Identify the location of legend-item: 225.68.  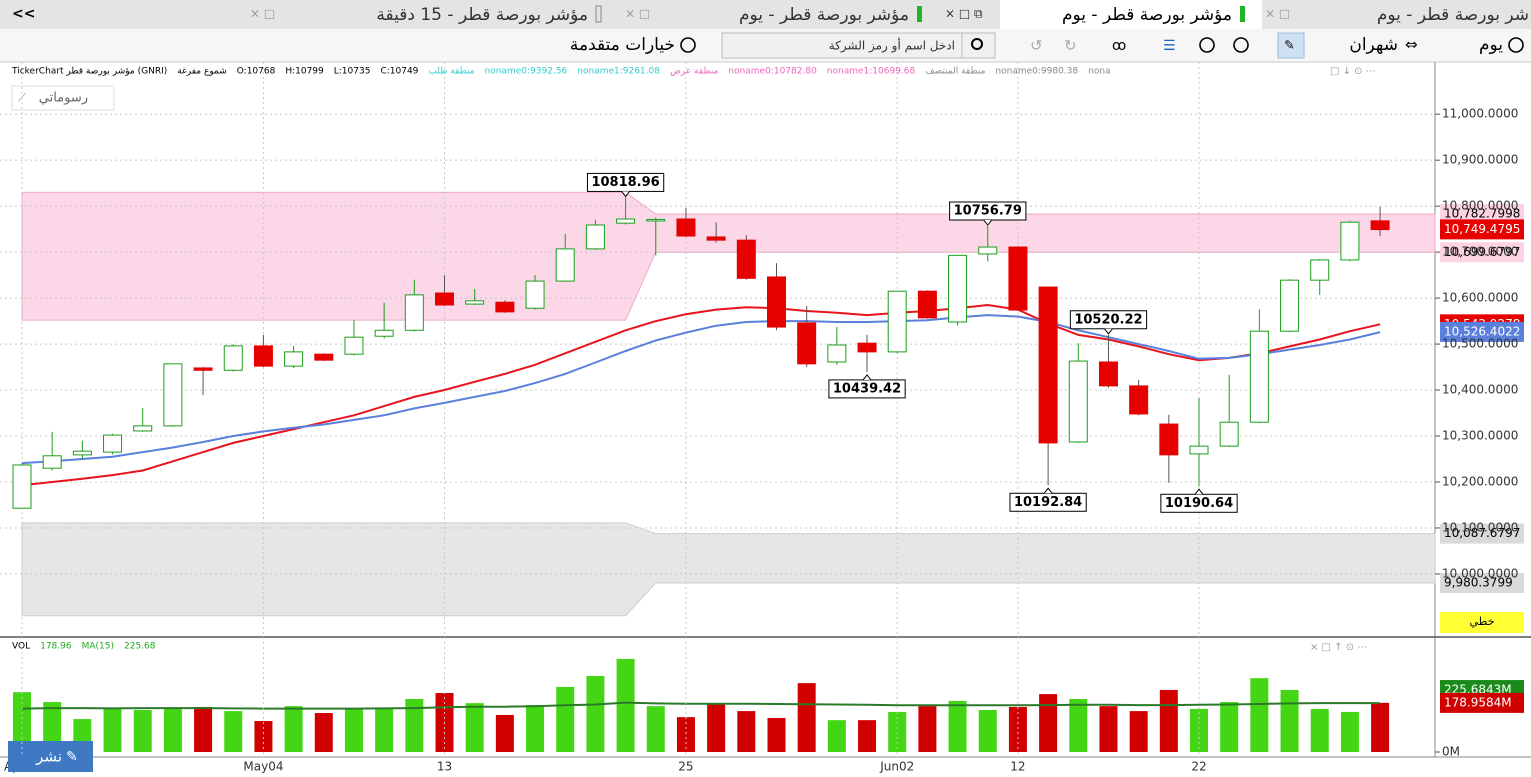
(140, 647).